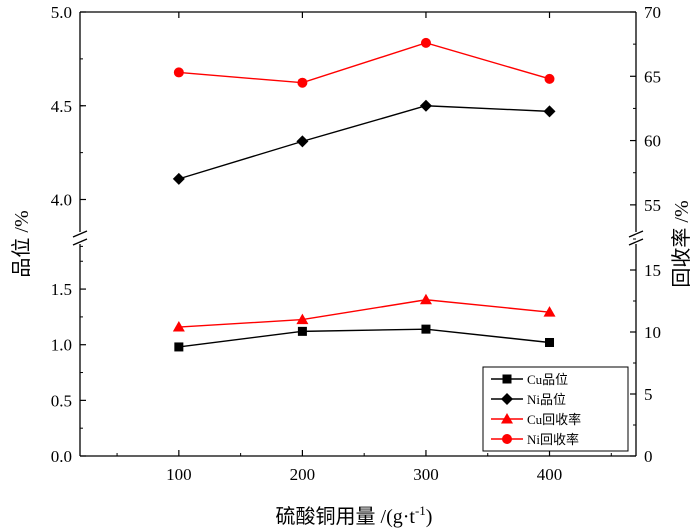 Image resolution: width=700 pixels, height=532 pixels. I want to click on right-y-tick-label-upper: 70, so click(652, 12).